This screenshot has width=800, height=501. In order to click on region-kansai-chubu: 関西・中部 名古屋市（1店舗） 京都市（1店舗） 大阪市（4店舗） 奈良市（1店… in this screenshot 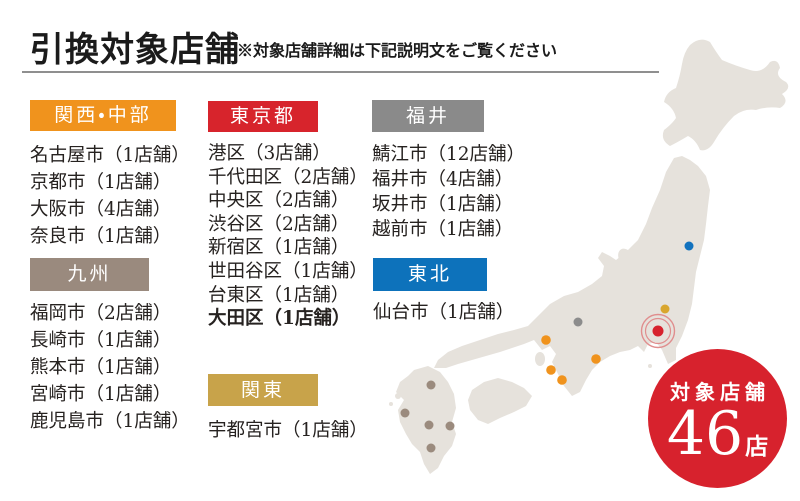, I will do `click(110, 175)`.